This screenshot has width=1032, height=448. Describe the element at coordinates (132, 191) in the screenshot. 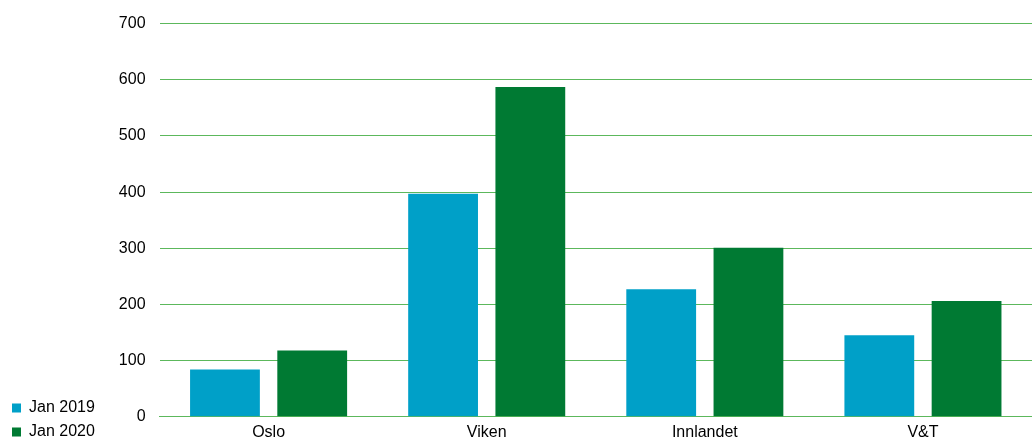

I see `y-tick-label: 400` at that location.